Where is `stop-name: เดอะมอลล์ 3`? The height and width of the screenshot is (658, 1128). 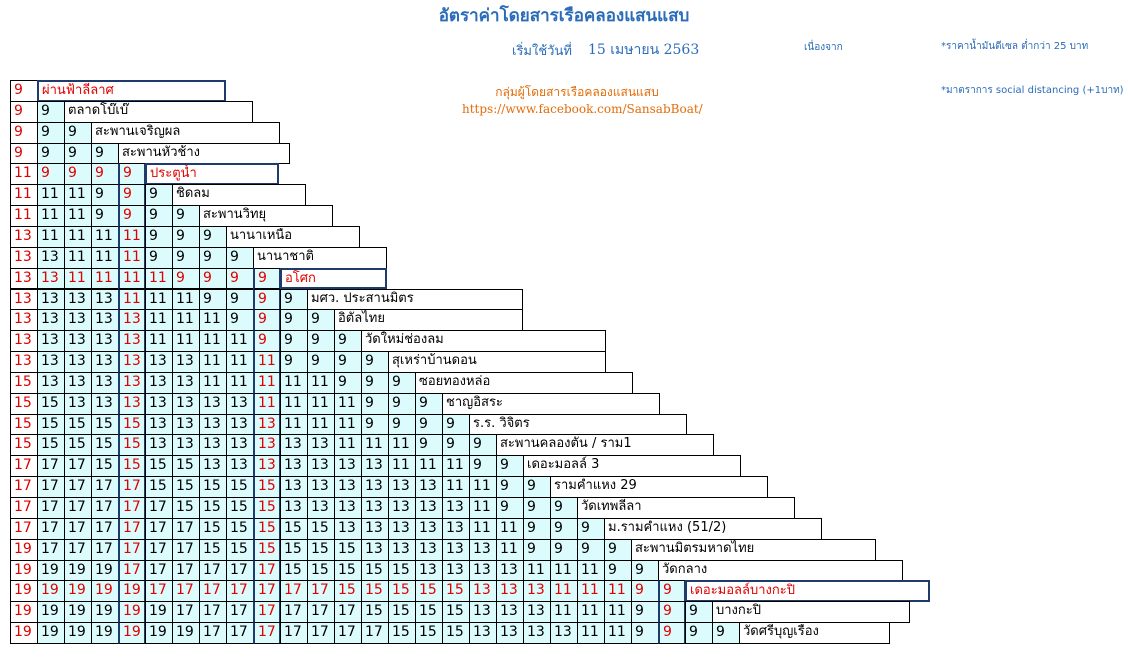 stop-name: เดอะมอลล์ 3 is located at coordinates (632, 466).